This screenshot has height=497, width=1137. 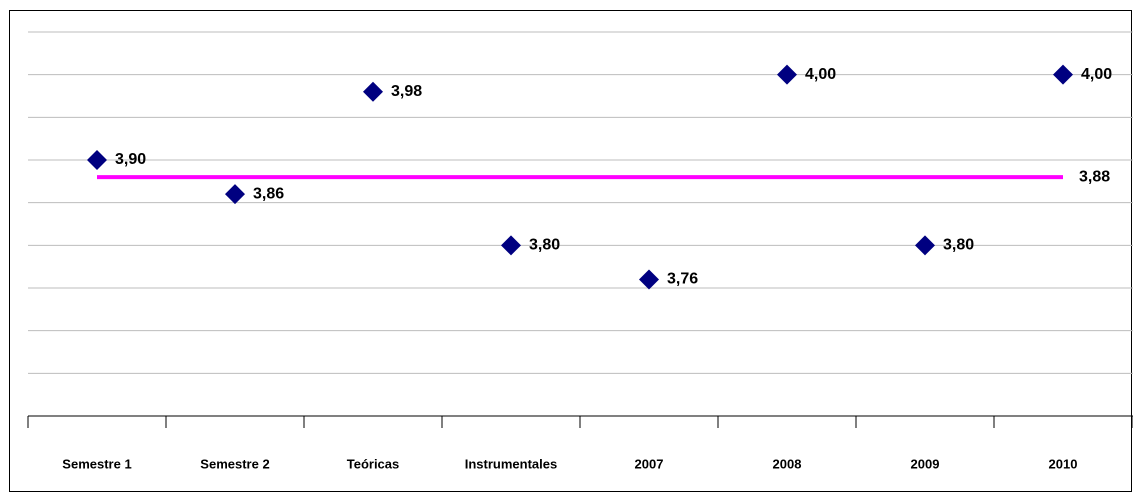 What do you see at coordinates (1063, 463) in the screenshot?
I see `x-tick-label: 2010` at bounding box center [1063, 463].